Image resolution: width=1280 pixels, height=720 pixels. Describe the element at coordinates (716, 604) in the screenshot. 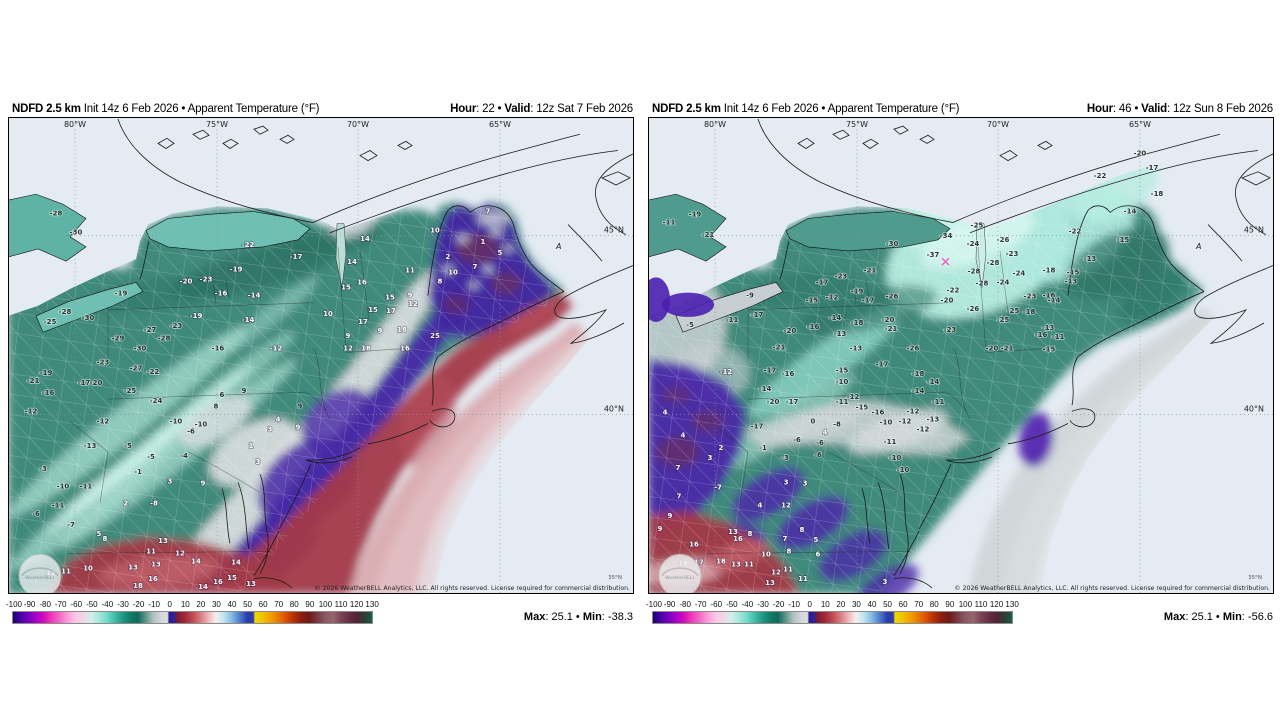

I see `colorbar-tick: -60` at that location.